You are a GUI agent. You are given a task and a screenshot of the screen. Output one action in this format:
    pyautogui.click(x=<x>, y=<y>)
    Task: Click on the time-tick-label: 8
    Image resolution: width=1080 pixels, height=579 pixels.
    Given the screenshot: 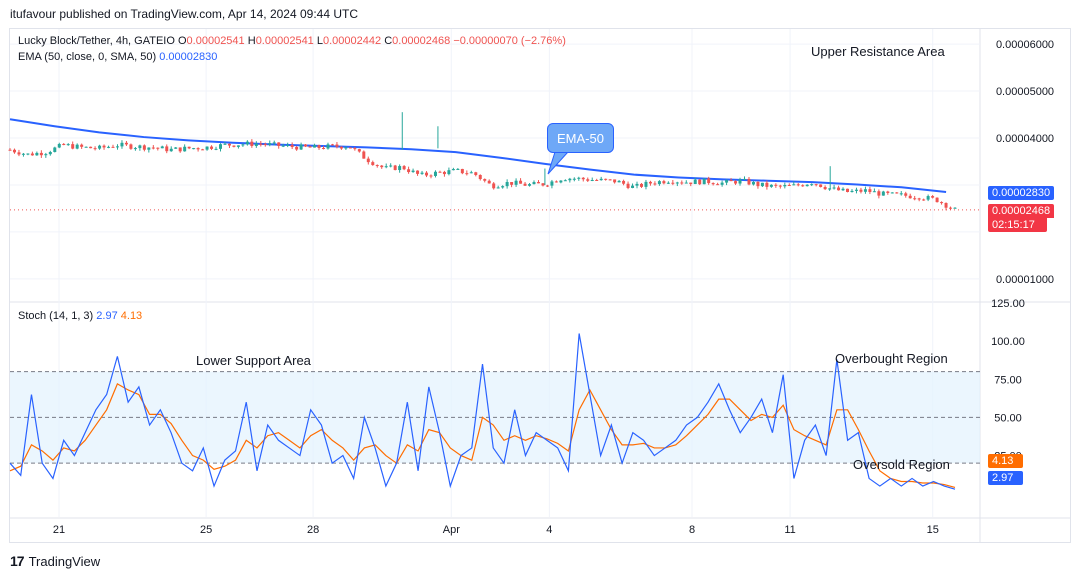 What is the action you would take?
    pyautogui.click(x=692, y=530)
    